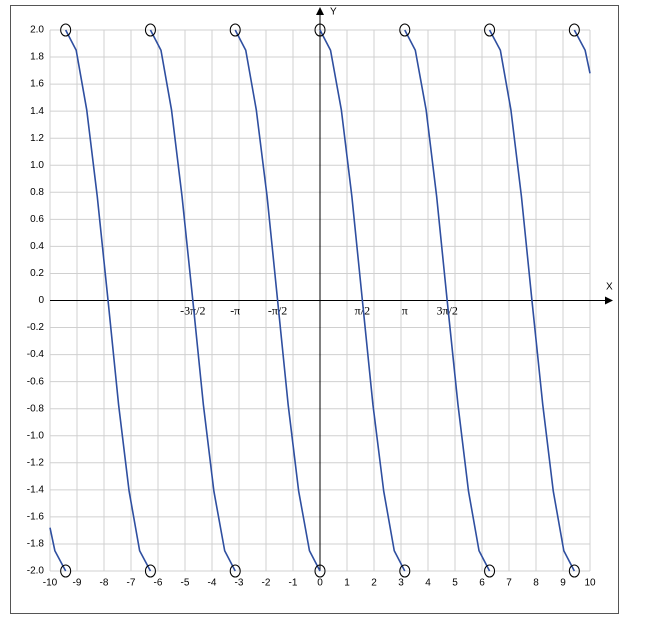 Image resolution: width=669 pixels, height=622 pixels. Describe the element at coordinates (36, 462) in the screenshot. I see `y-tick-label: -1.2` at that location.